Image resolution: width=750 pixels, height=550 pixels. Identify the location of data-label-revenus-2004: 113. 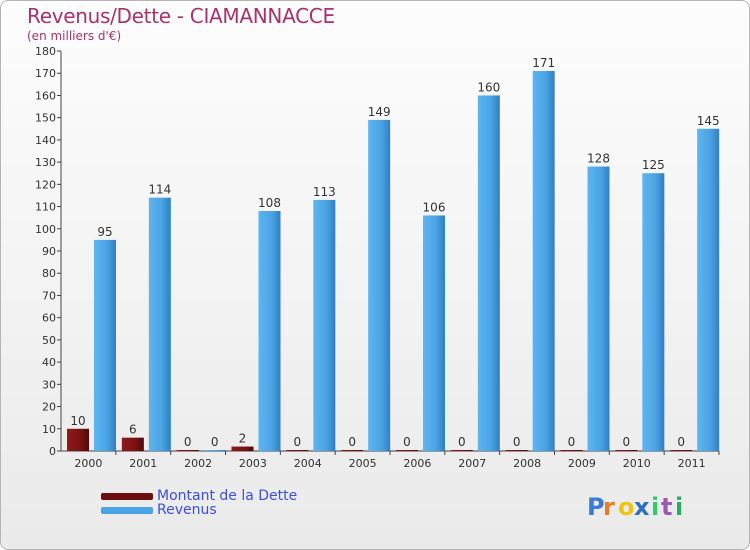
(324, 192).